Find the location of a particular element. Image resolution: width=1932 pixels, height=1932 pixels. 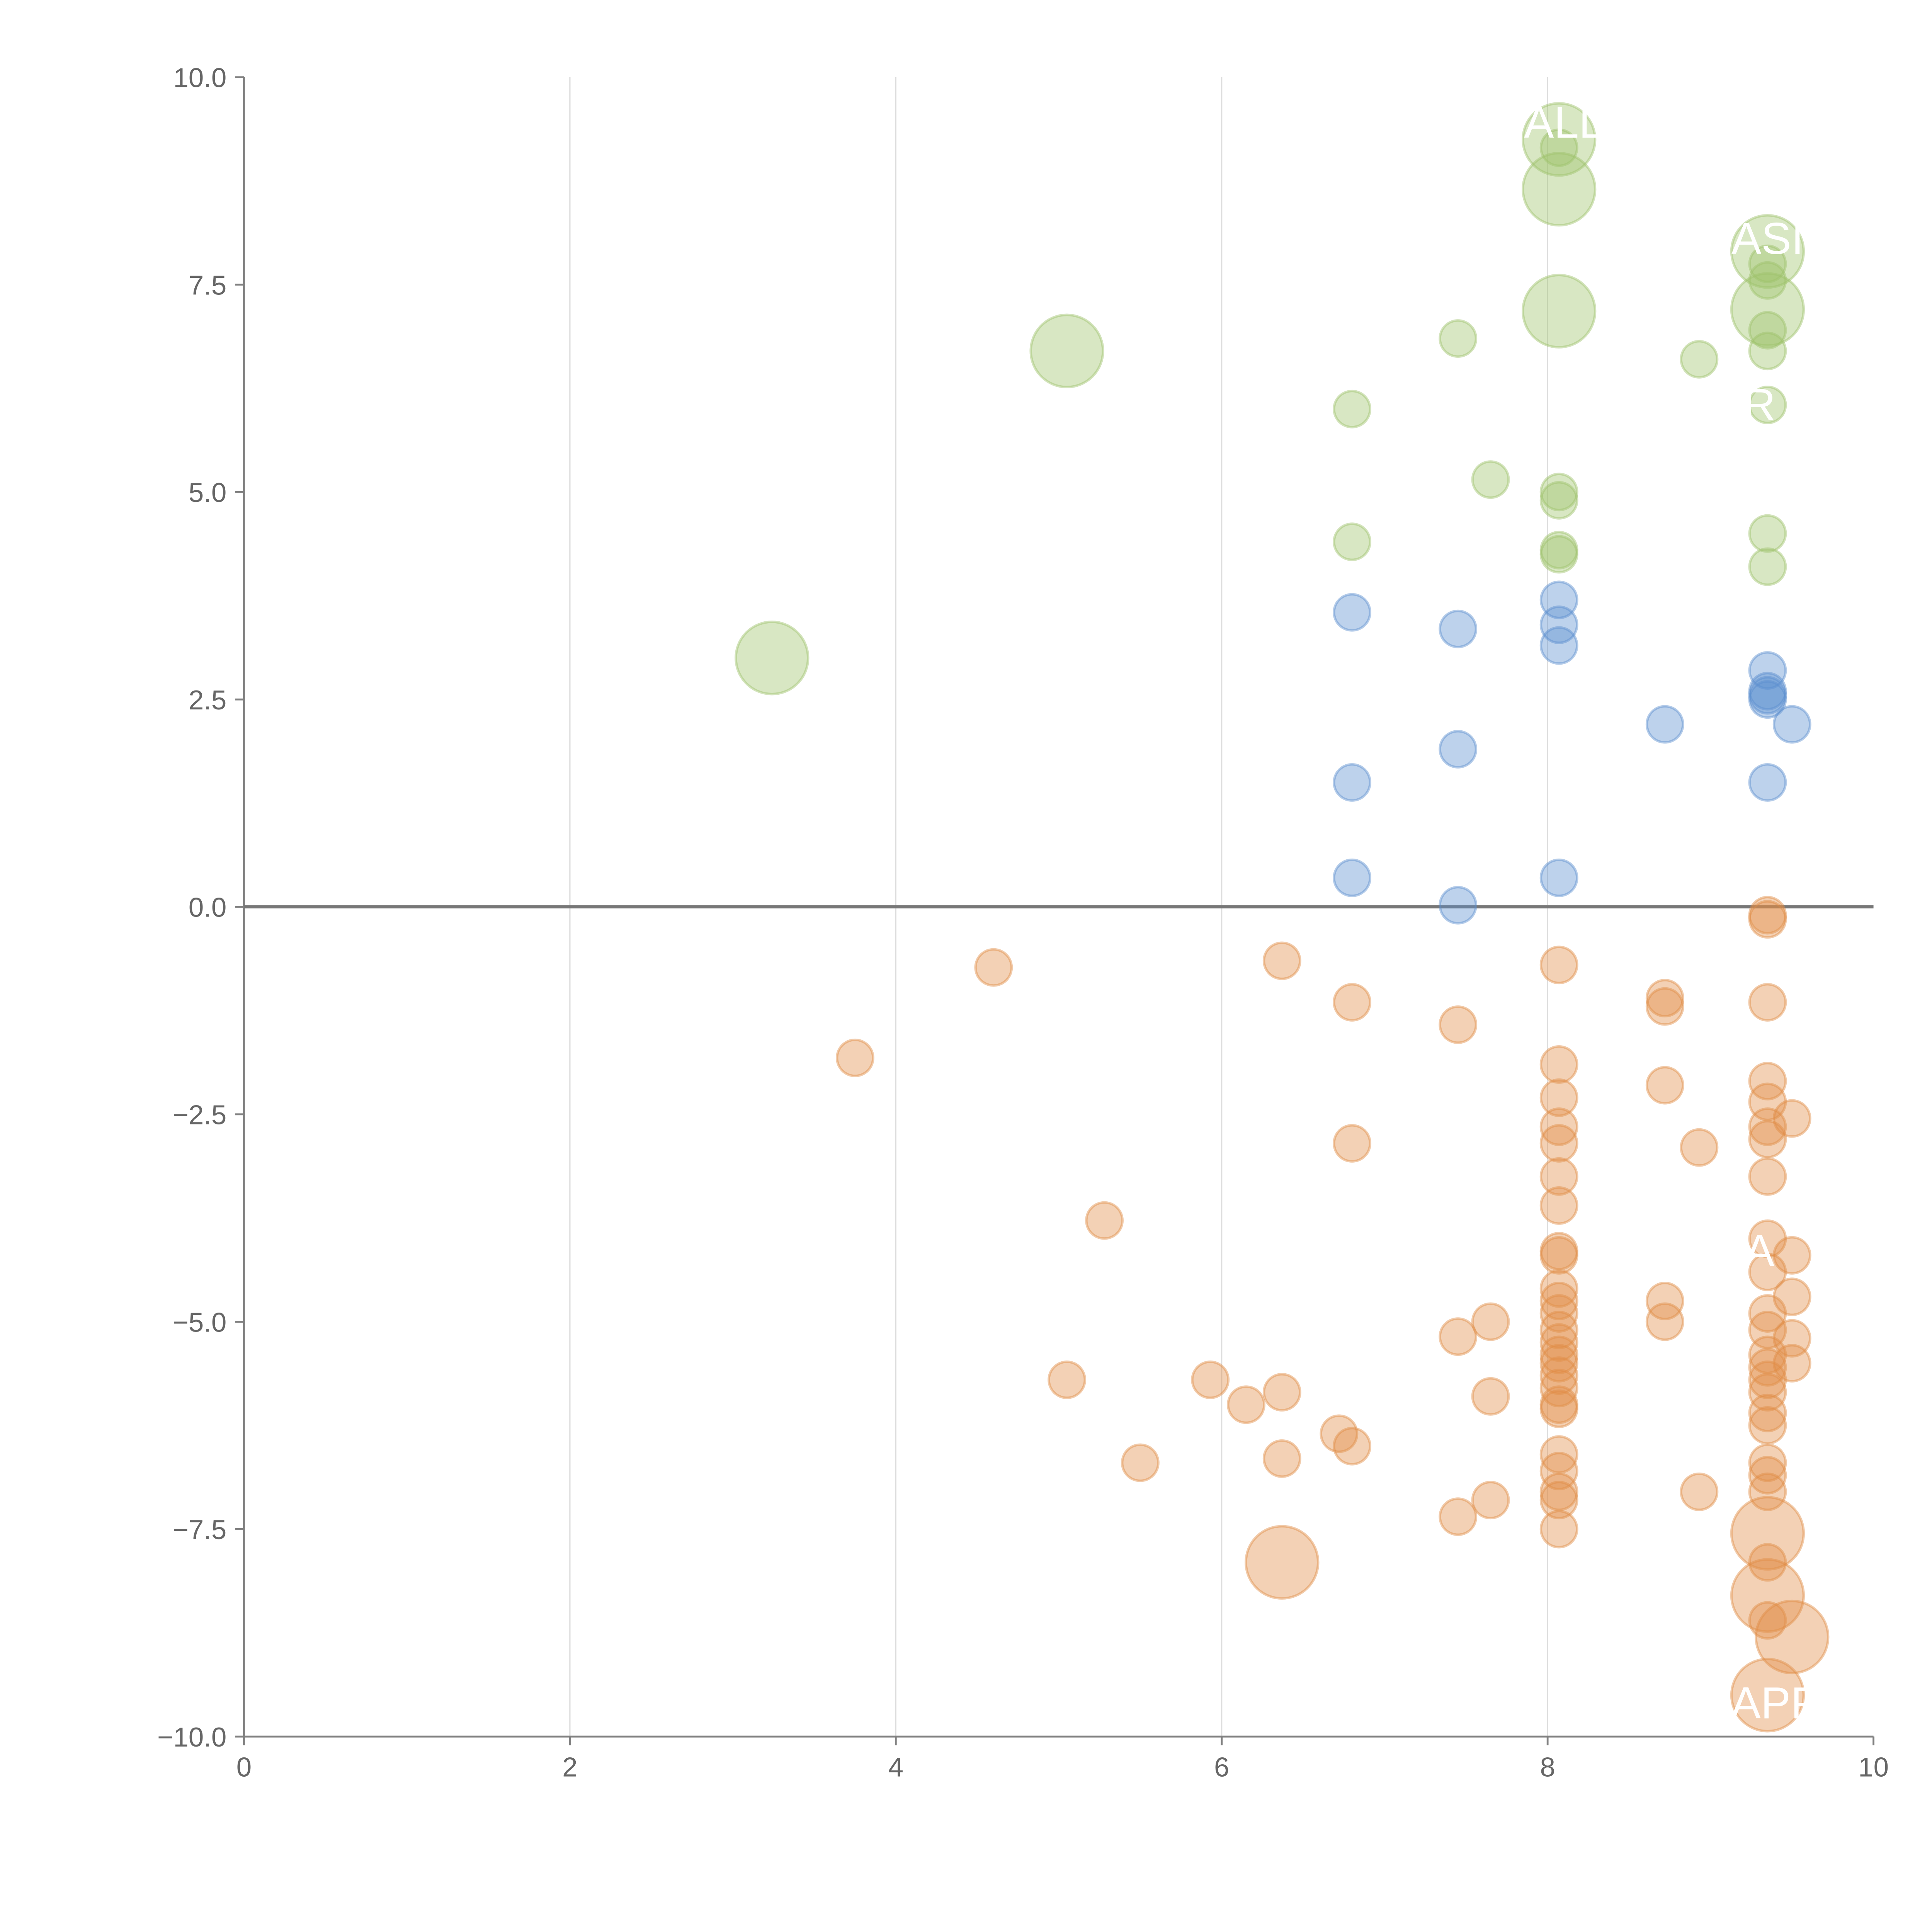

annotation-label: APP is located at coordinates (1776, 1703).